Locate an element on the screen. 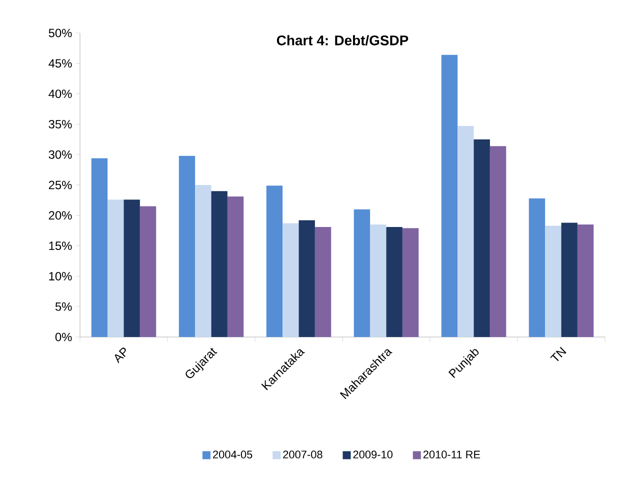 The height and width of the screenshot is (495, 625). y-tick-label: 35% is located at coordinates (60, 124).